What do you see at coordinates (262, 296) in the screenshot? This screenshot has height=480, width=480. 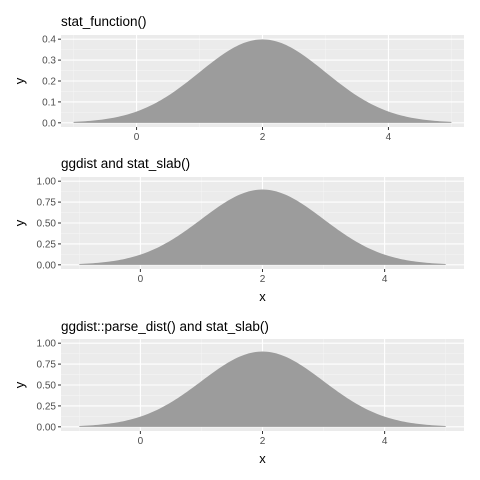 I see `panel-2-x-axis-title: x` at bounding box center [262, 296].